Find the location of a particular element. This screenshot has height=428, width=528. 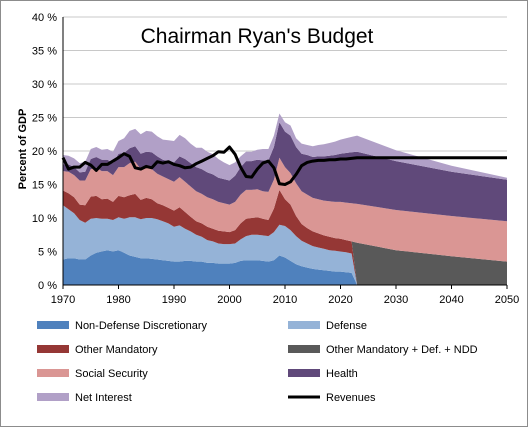

x-tick-label: 2050 is located at coordinates (507, 300).